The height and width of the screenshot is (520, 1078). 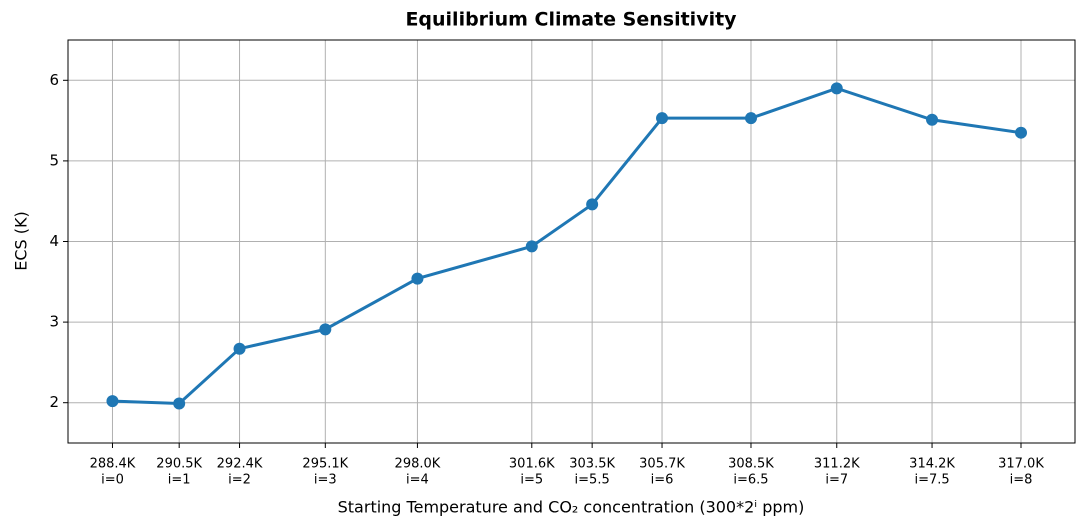 What do you see at coordinates (750, 480) in the screenshot?
I see `x-tick-sublabel: i=6.5` at bounding box center [750, 480].